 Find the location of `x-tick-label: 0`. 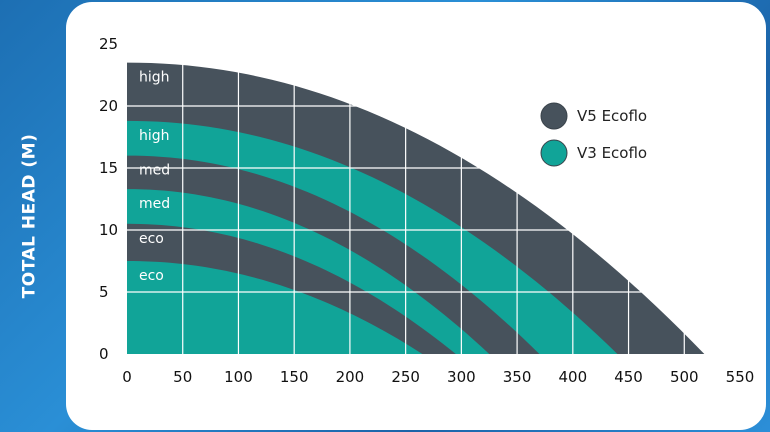

x-tick-label: 0 is located at coordinates (127, 377).